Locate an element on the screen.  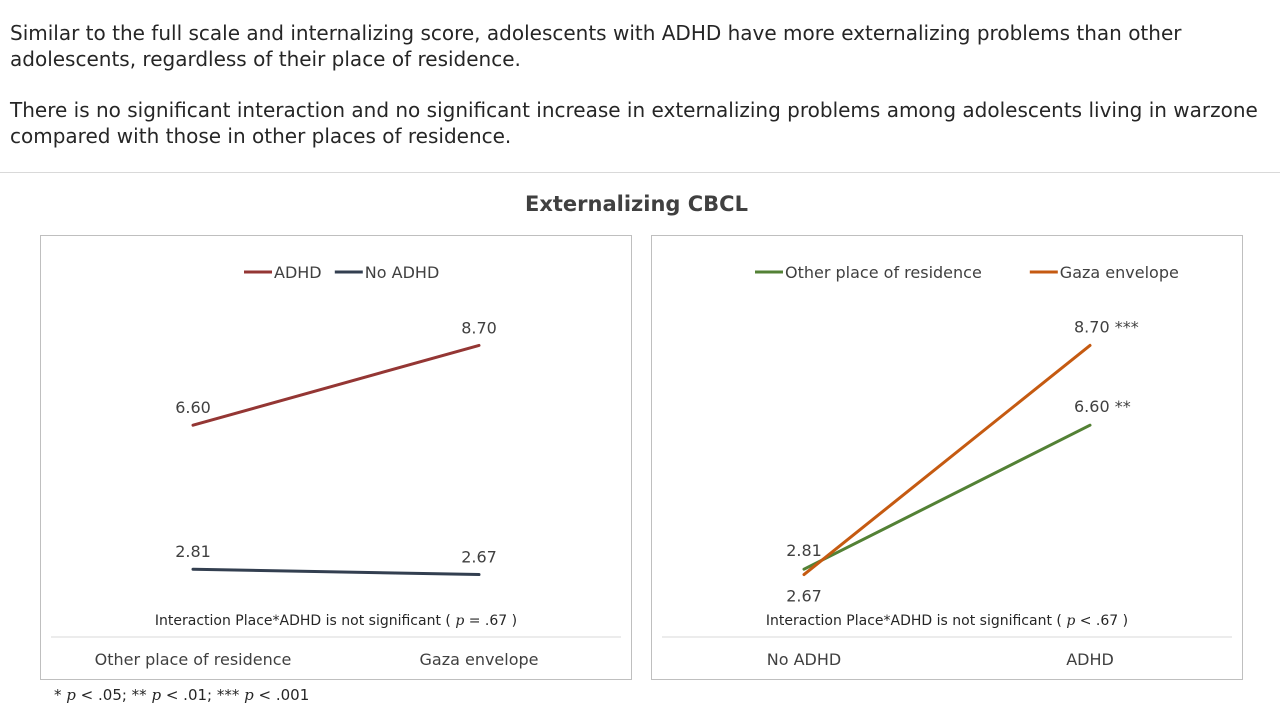
chart-title: Externalizing CBCL is located at coordinates (636, 204).